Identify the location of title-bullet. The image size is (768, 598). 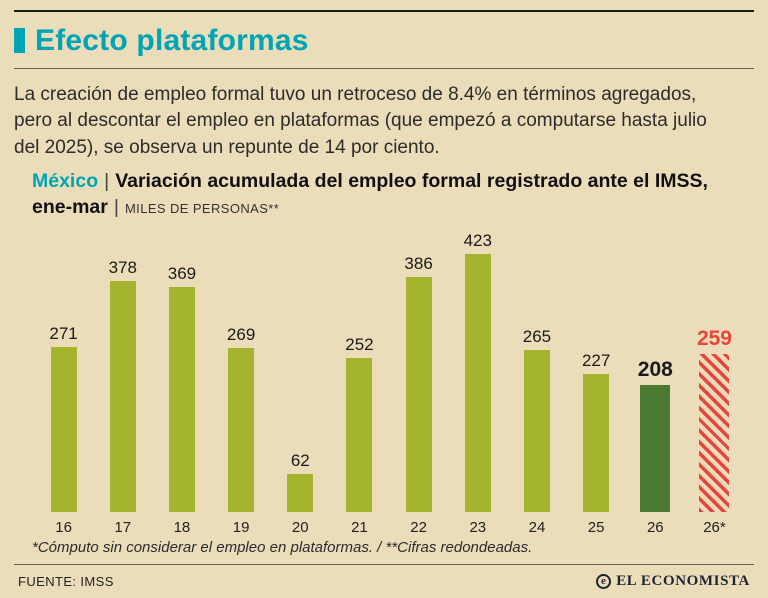
(19, 41).